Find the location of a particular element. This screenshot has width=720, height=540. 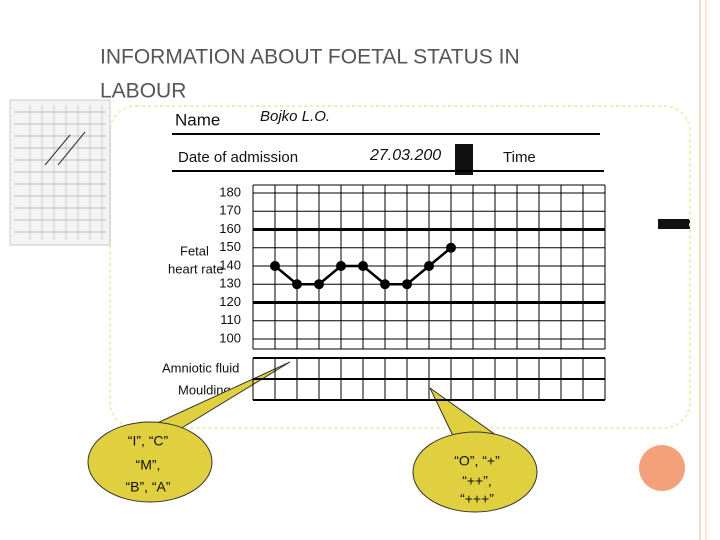

y-tick-label: 110 is located at coordinates (230, 319).